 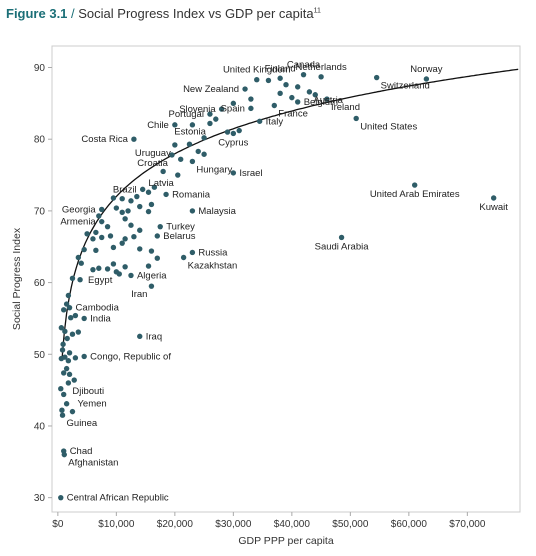 What do you see at coordinates (186, 114) in the screenshot?
I see `point-label: Portugal` at bounding box center [186, 114].